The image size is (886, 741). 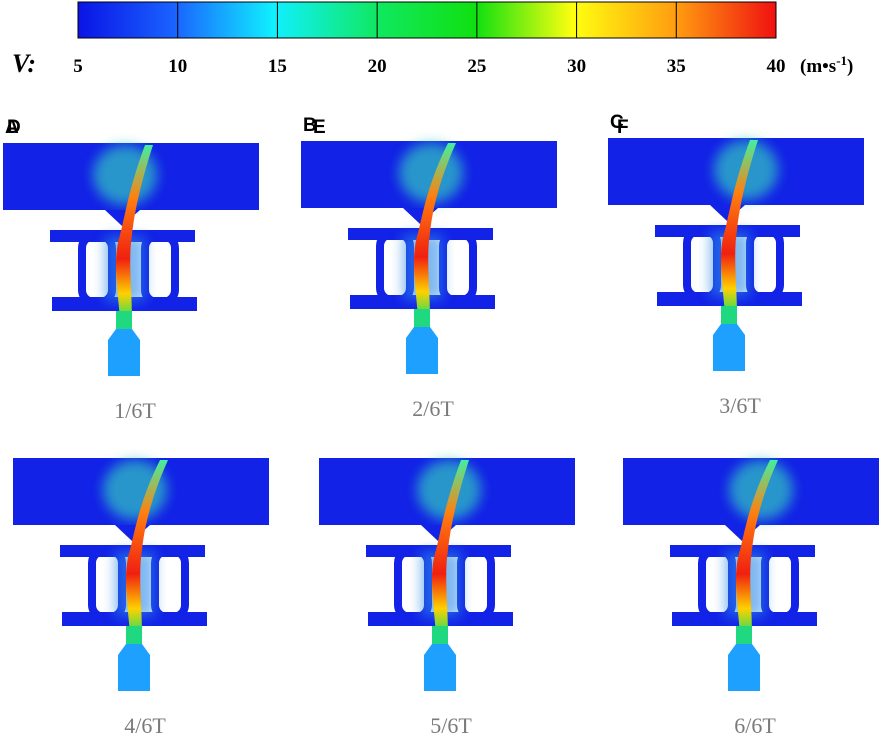 I want to click on panel-letter: D, so click(x=14, y=127).